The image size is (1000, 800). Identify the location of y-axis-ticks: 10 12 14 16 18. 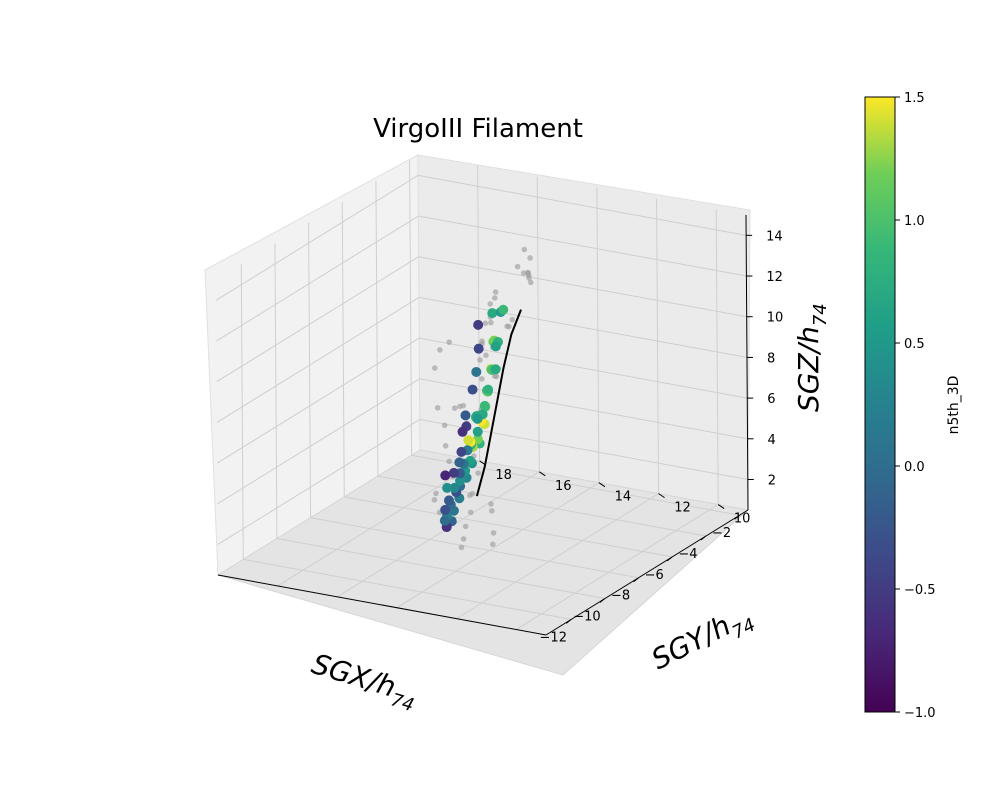
(615, 493).